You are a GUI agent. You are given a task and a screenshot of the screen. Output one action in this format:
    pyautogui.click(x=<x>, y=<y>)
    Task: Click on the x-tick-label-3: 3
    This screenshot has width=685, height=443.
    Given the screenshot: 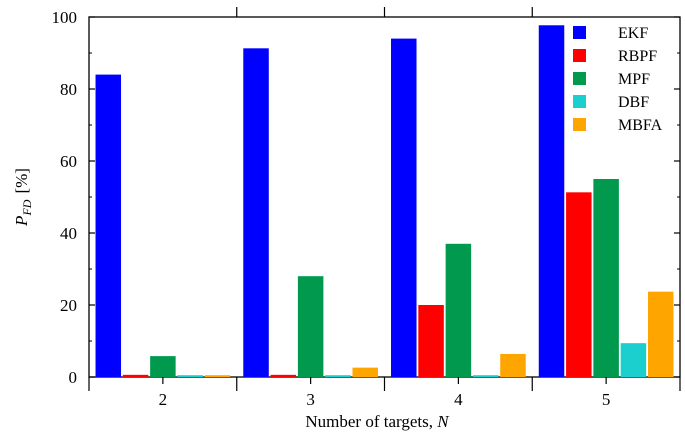 What is the action you would take?
    pyautogui.click(x=310, y=399)
    